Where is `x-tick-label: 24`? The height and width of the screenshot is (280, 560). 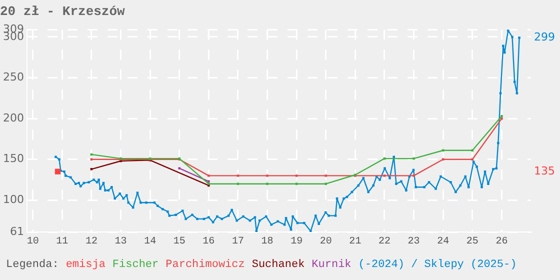 x-tick-label: 24 is located at coordinates (443, 242).